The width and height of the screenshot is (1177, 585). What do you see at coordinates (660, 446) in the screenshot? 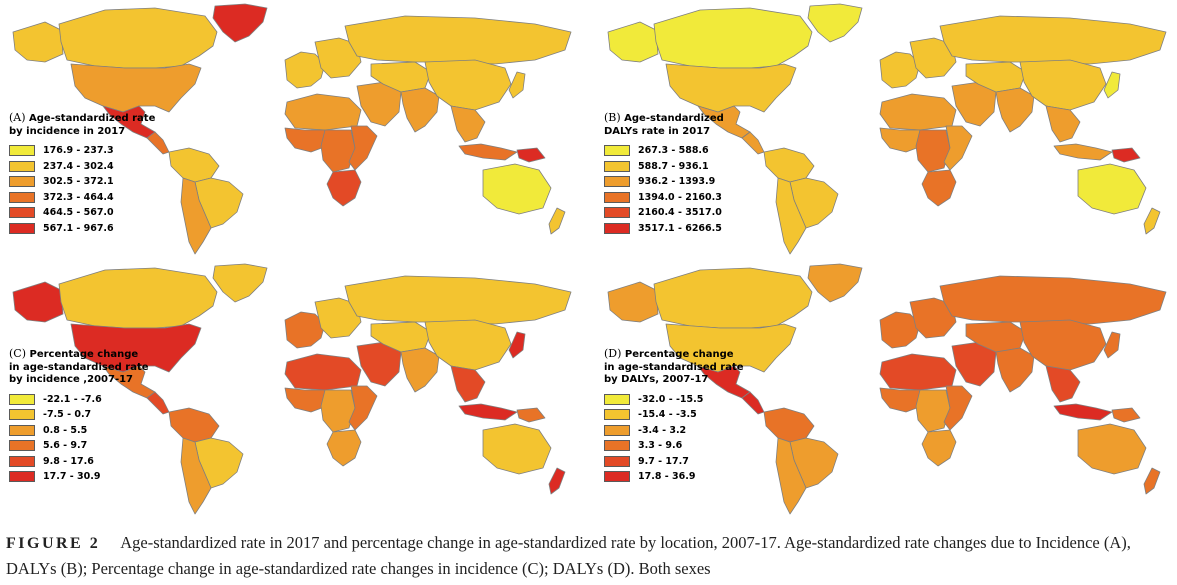
I see `legend-range-label: 3.3 - 9.6` at bounding box center [660, 446].